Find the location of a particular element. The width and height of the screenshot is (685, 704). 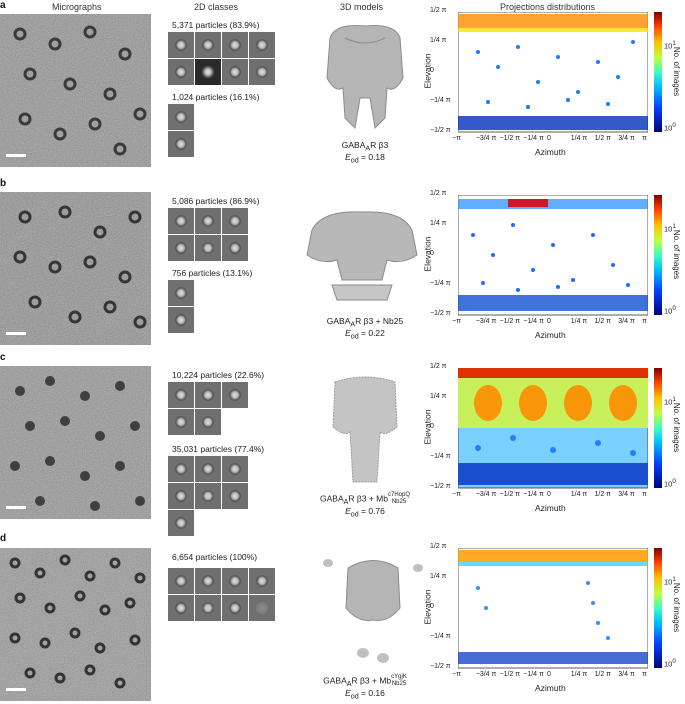

model-rest: R β3 is located at coordinates (379, 145).